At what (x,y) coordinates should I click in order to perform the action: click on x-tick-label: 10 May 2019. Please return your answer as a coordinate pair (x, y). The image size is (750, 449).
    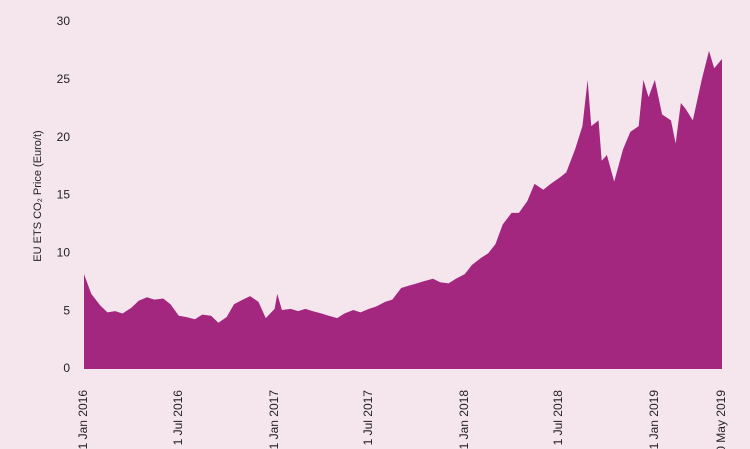
    Looking at the image, I should click on (721, 419).